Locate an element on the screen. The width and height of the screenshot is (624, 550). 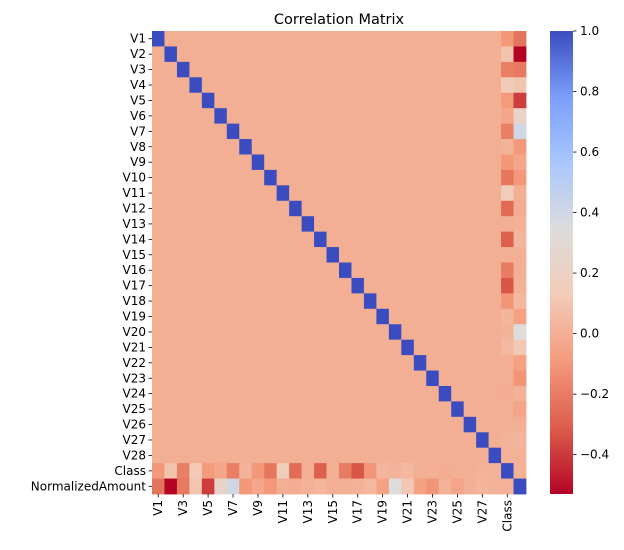
x-tick-label: V5 is located at coordinates (208, 508).